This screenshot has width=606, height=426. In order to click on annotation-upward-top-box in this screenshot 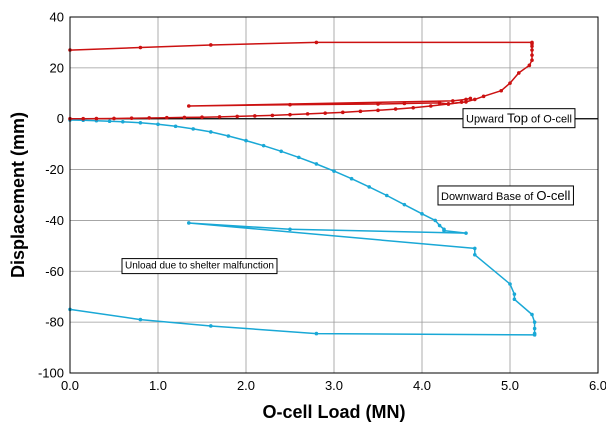, I will do `click(519, 118)`.